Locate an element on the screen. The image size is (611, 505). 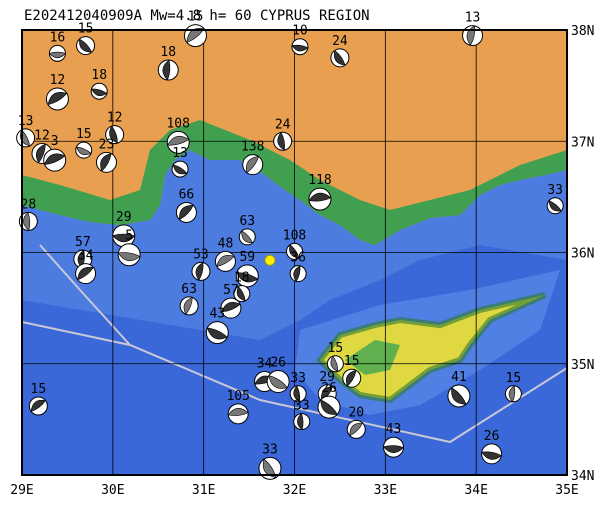
focal-mechanism: 138 is located at coordinates (252, 158).